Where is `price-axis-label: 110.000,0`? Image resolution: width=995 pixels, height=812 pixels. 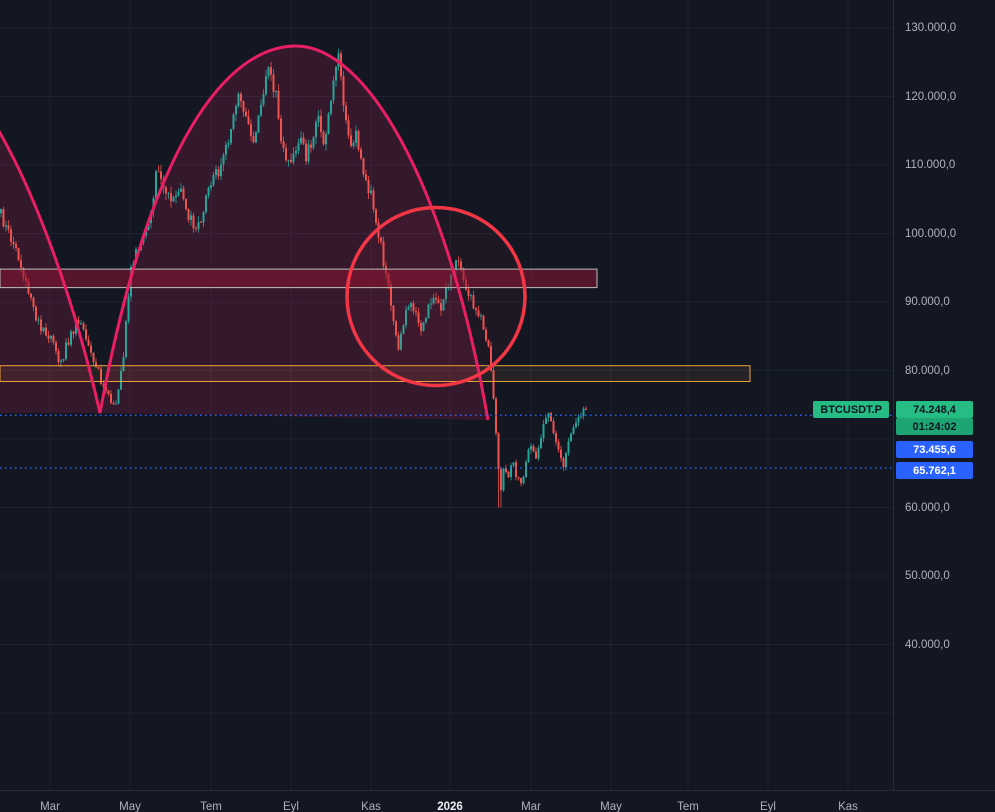 price-axis-label: 110.000,0 is located at coordinates (930, 165).